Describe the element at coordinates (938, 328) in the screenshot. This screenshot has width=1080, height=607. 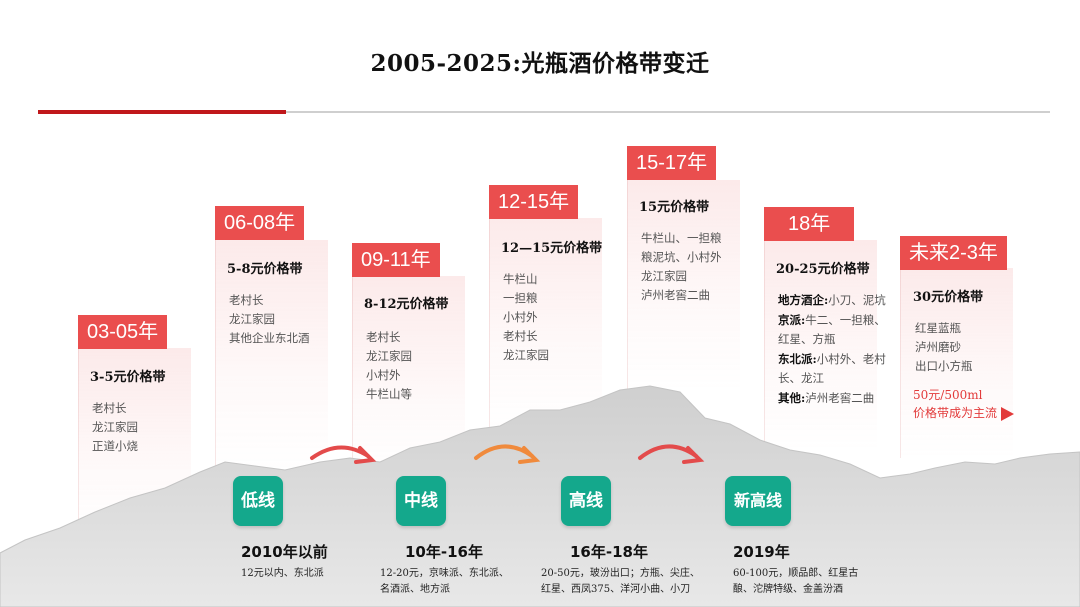
I see `brand-item: 红星蓝瓶` at that location.